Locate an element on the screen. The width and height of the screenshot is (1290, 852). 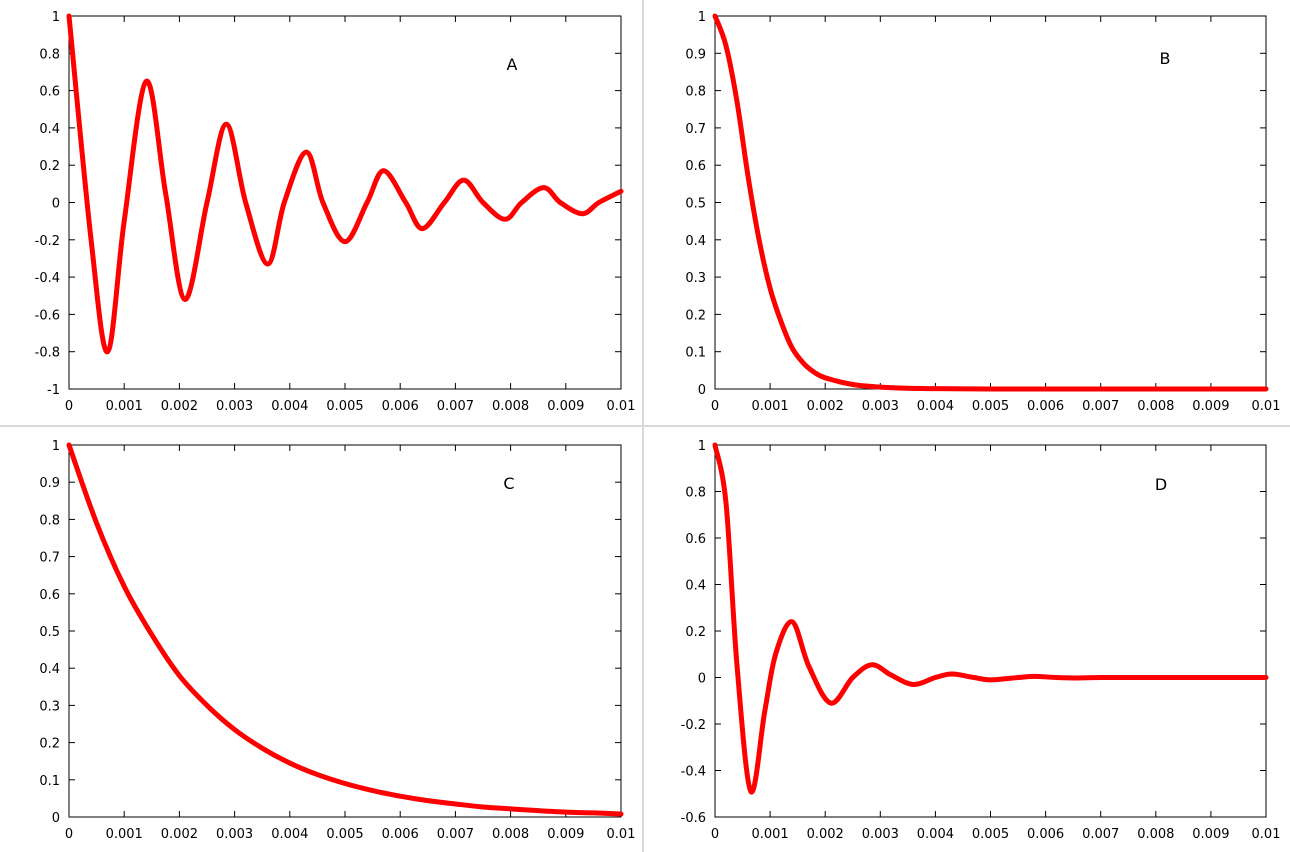
panel-label-c: C is located at coordinates (508, 483).